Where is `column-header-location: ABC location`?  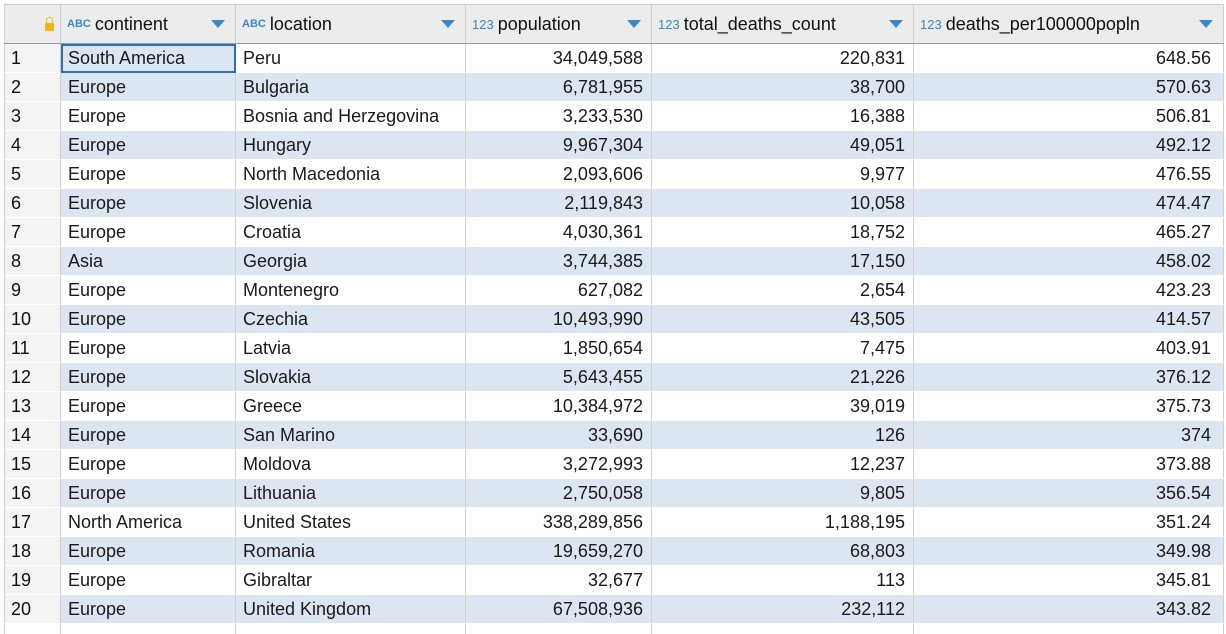 column-header-location: ABC location is located at coordinates (351, 24).